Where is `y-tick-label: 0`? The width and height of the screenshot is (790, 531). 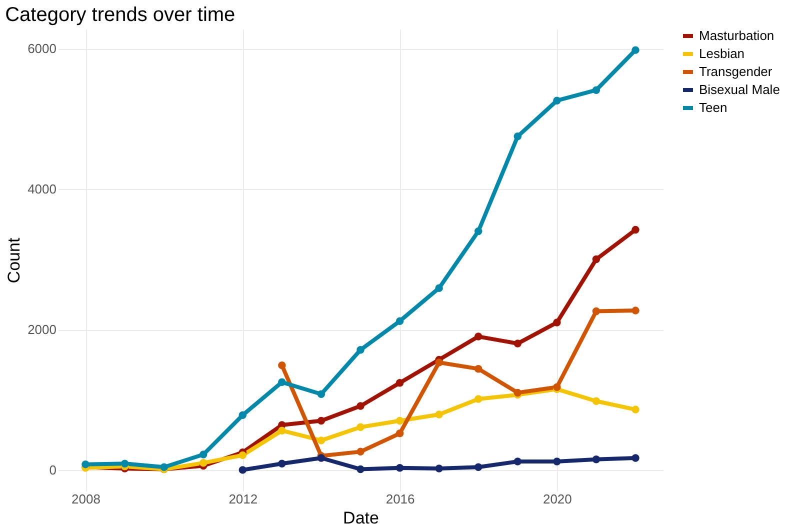
y-tick-label: 0 is located at coordinates (52, 470).